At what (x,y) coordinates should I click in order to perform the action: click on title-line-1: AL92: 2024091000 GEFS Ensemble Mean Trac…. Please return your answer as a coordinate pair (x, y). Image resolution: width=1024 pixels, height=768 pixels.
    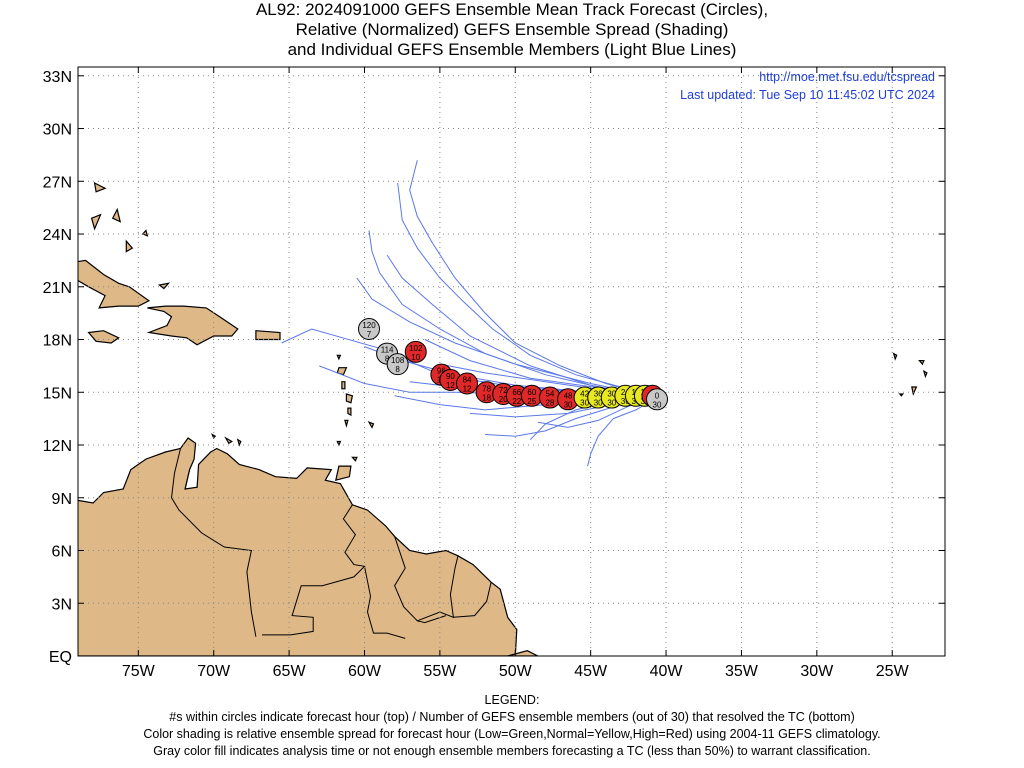
    Looking at the image, I should click on (512, 9).